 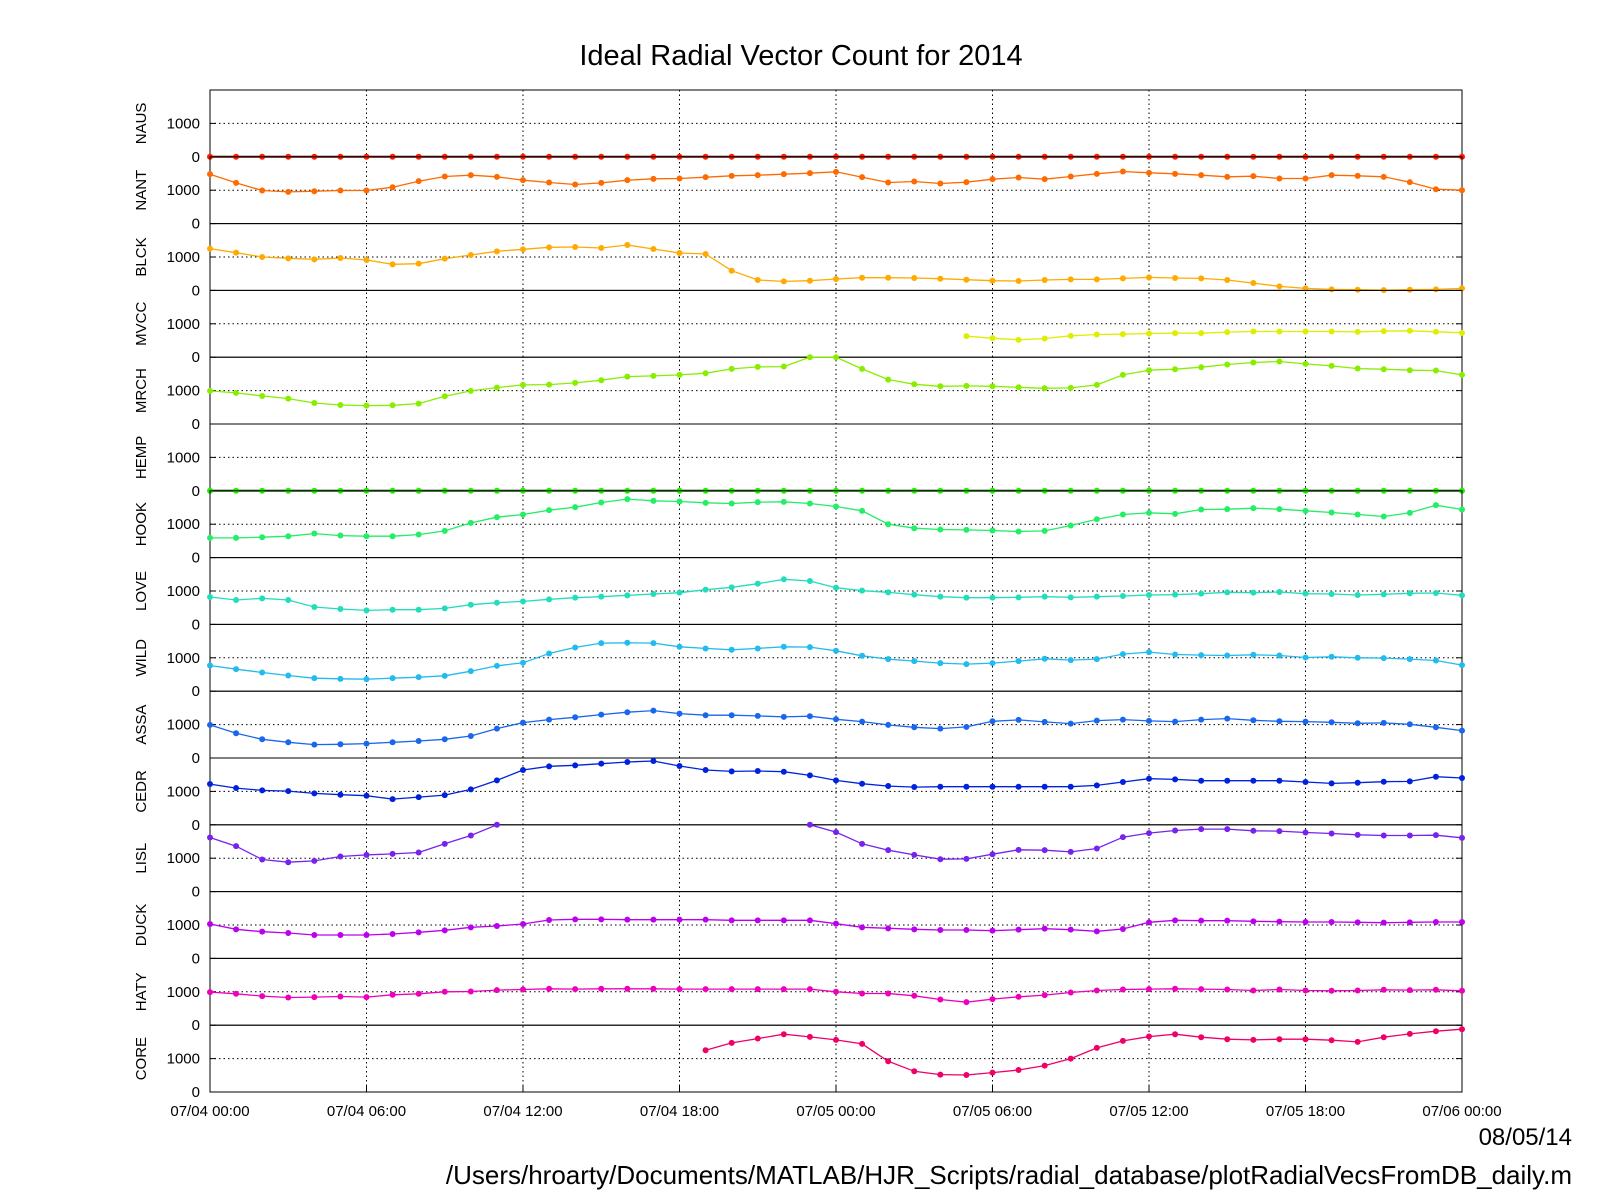 I want to click on panel-blck: 0 1000 BLCK, so click(x=799, y=261).